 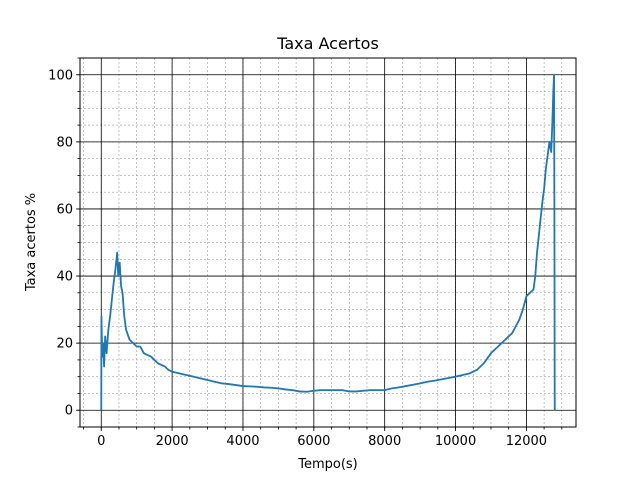 I want to click on x-tick-label: 6000, so click(x=313, y=441).